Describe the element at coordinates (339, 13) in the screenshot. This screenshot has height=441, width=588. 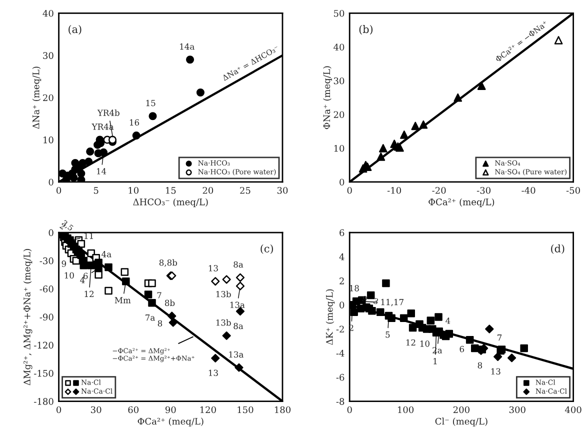
I see `y-tick-label: 50` at that location.